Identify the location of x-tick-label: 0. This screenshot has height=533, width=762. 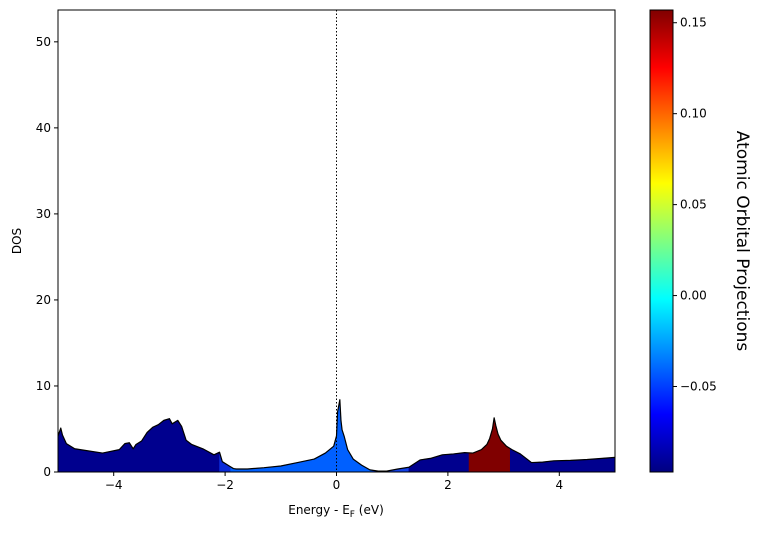
(337, 485).